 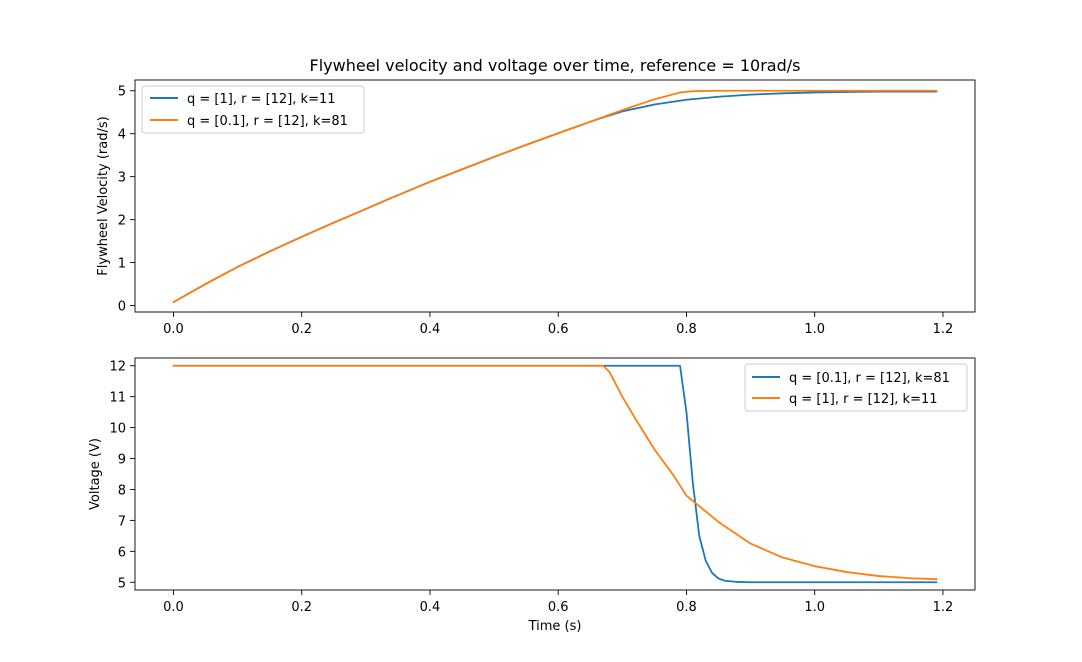 I want to click on velocity-legend-label-2: q = [0.1], r = [12], k=81, so click(x=267, y=121).